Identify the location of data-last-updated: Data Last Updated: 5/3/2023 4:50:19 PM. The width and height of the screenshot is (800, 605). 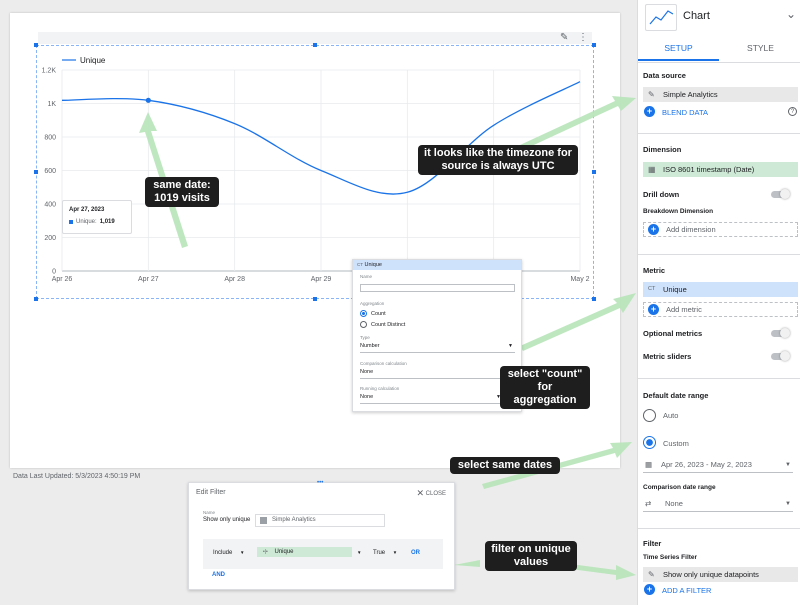
(77, 476).